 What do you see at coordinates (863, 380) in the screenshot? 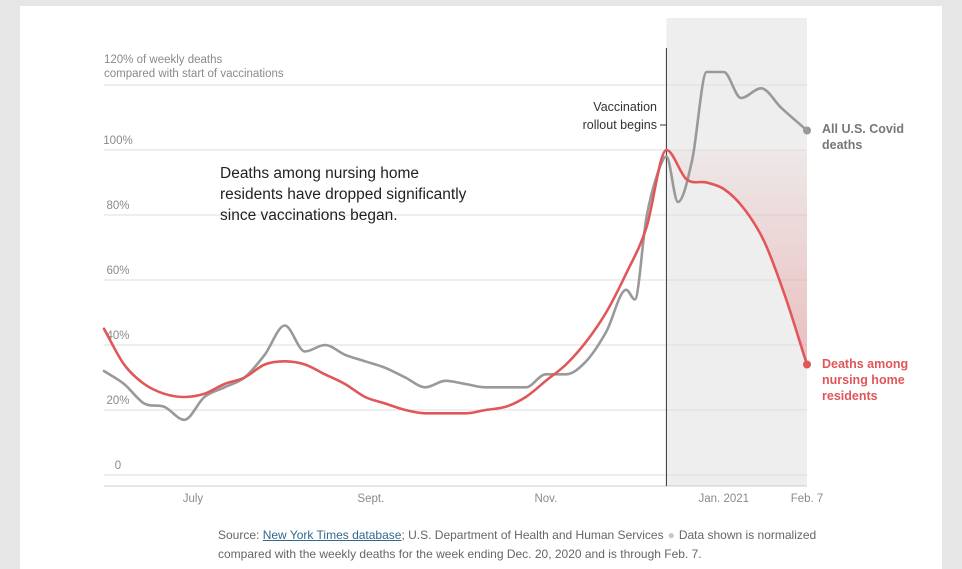
I see `series-label-nursing-line2: nursing home` at bounding box center [863, 380].